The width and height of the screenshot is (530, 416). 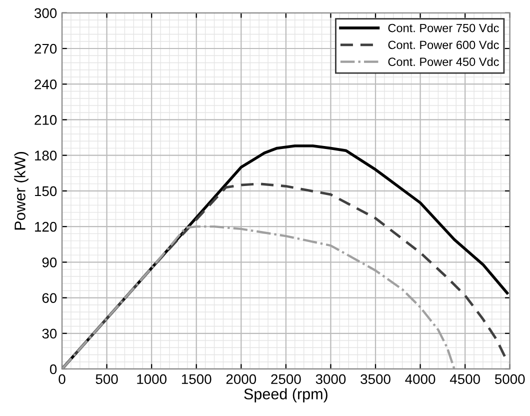 What do you see at coordinates (45, 84) in the screenshot?
I see `y-tick-label: 240` at bounding box center [45, 84].